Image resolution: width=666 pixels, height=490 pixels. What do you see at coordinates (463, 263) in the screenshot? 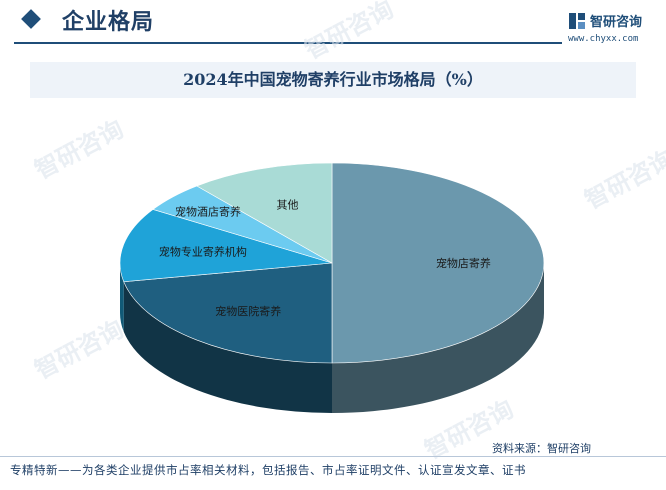
I see `pie-slice-label: 宠物店寄养` at bounding box center [463, 263].